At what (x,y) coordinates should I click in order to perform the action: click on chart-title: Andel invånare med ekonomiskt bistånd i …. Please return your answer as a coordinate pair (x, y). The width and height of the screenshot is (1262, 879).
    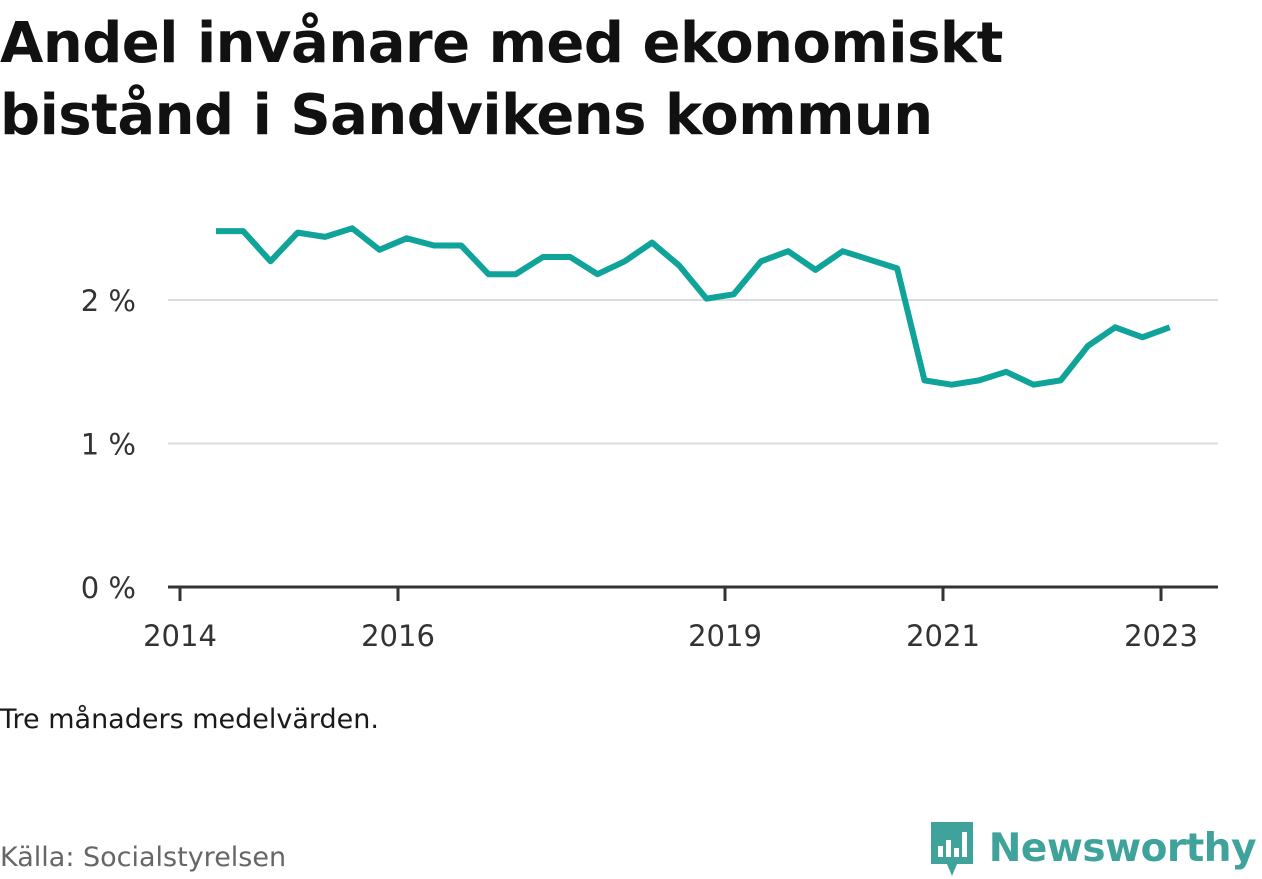
    Looking at the image, I should click on (501, 79).